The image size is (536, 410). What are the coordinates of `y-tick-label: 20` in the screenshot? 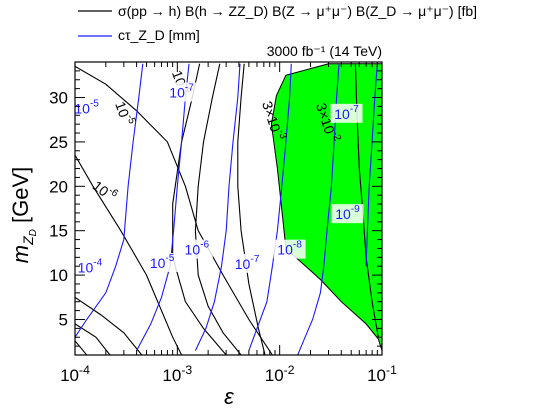 It's located at (58, 186).